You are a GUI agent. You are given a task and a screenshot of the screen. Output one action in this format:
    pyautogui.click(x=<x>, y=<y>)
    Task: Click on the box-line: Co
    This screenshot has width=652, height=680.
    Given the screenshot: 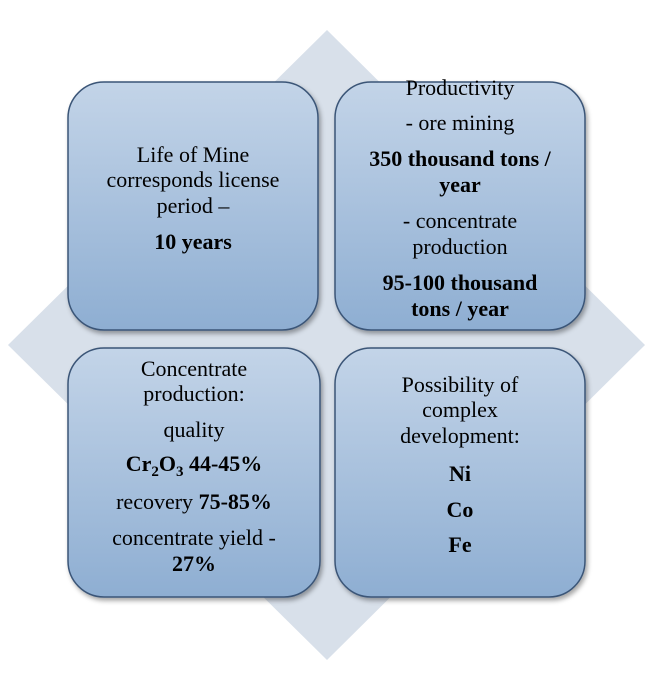 What is the action you would take?
    pyautogui.click(x=460, y=509)
    